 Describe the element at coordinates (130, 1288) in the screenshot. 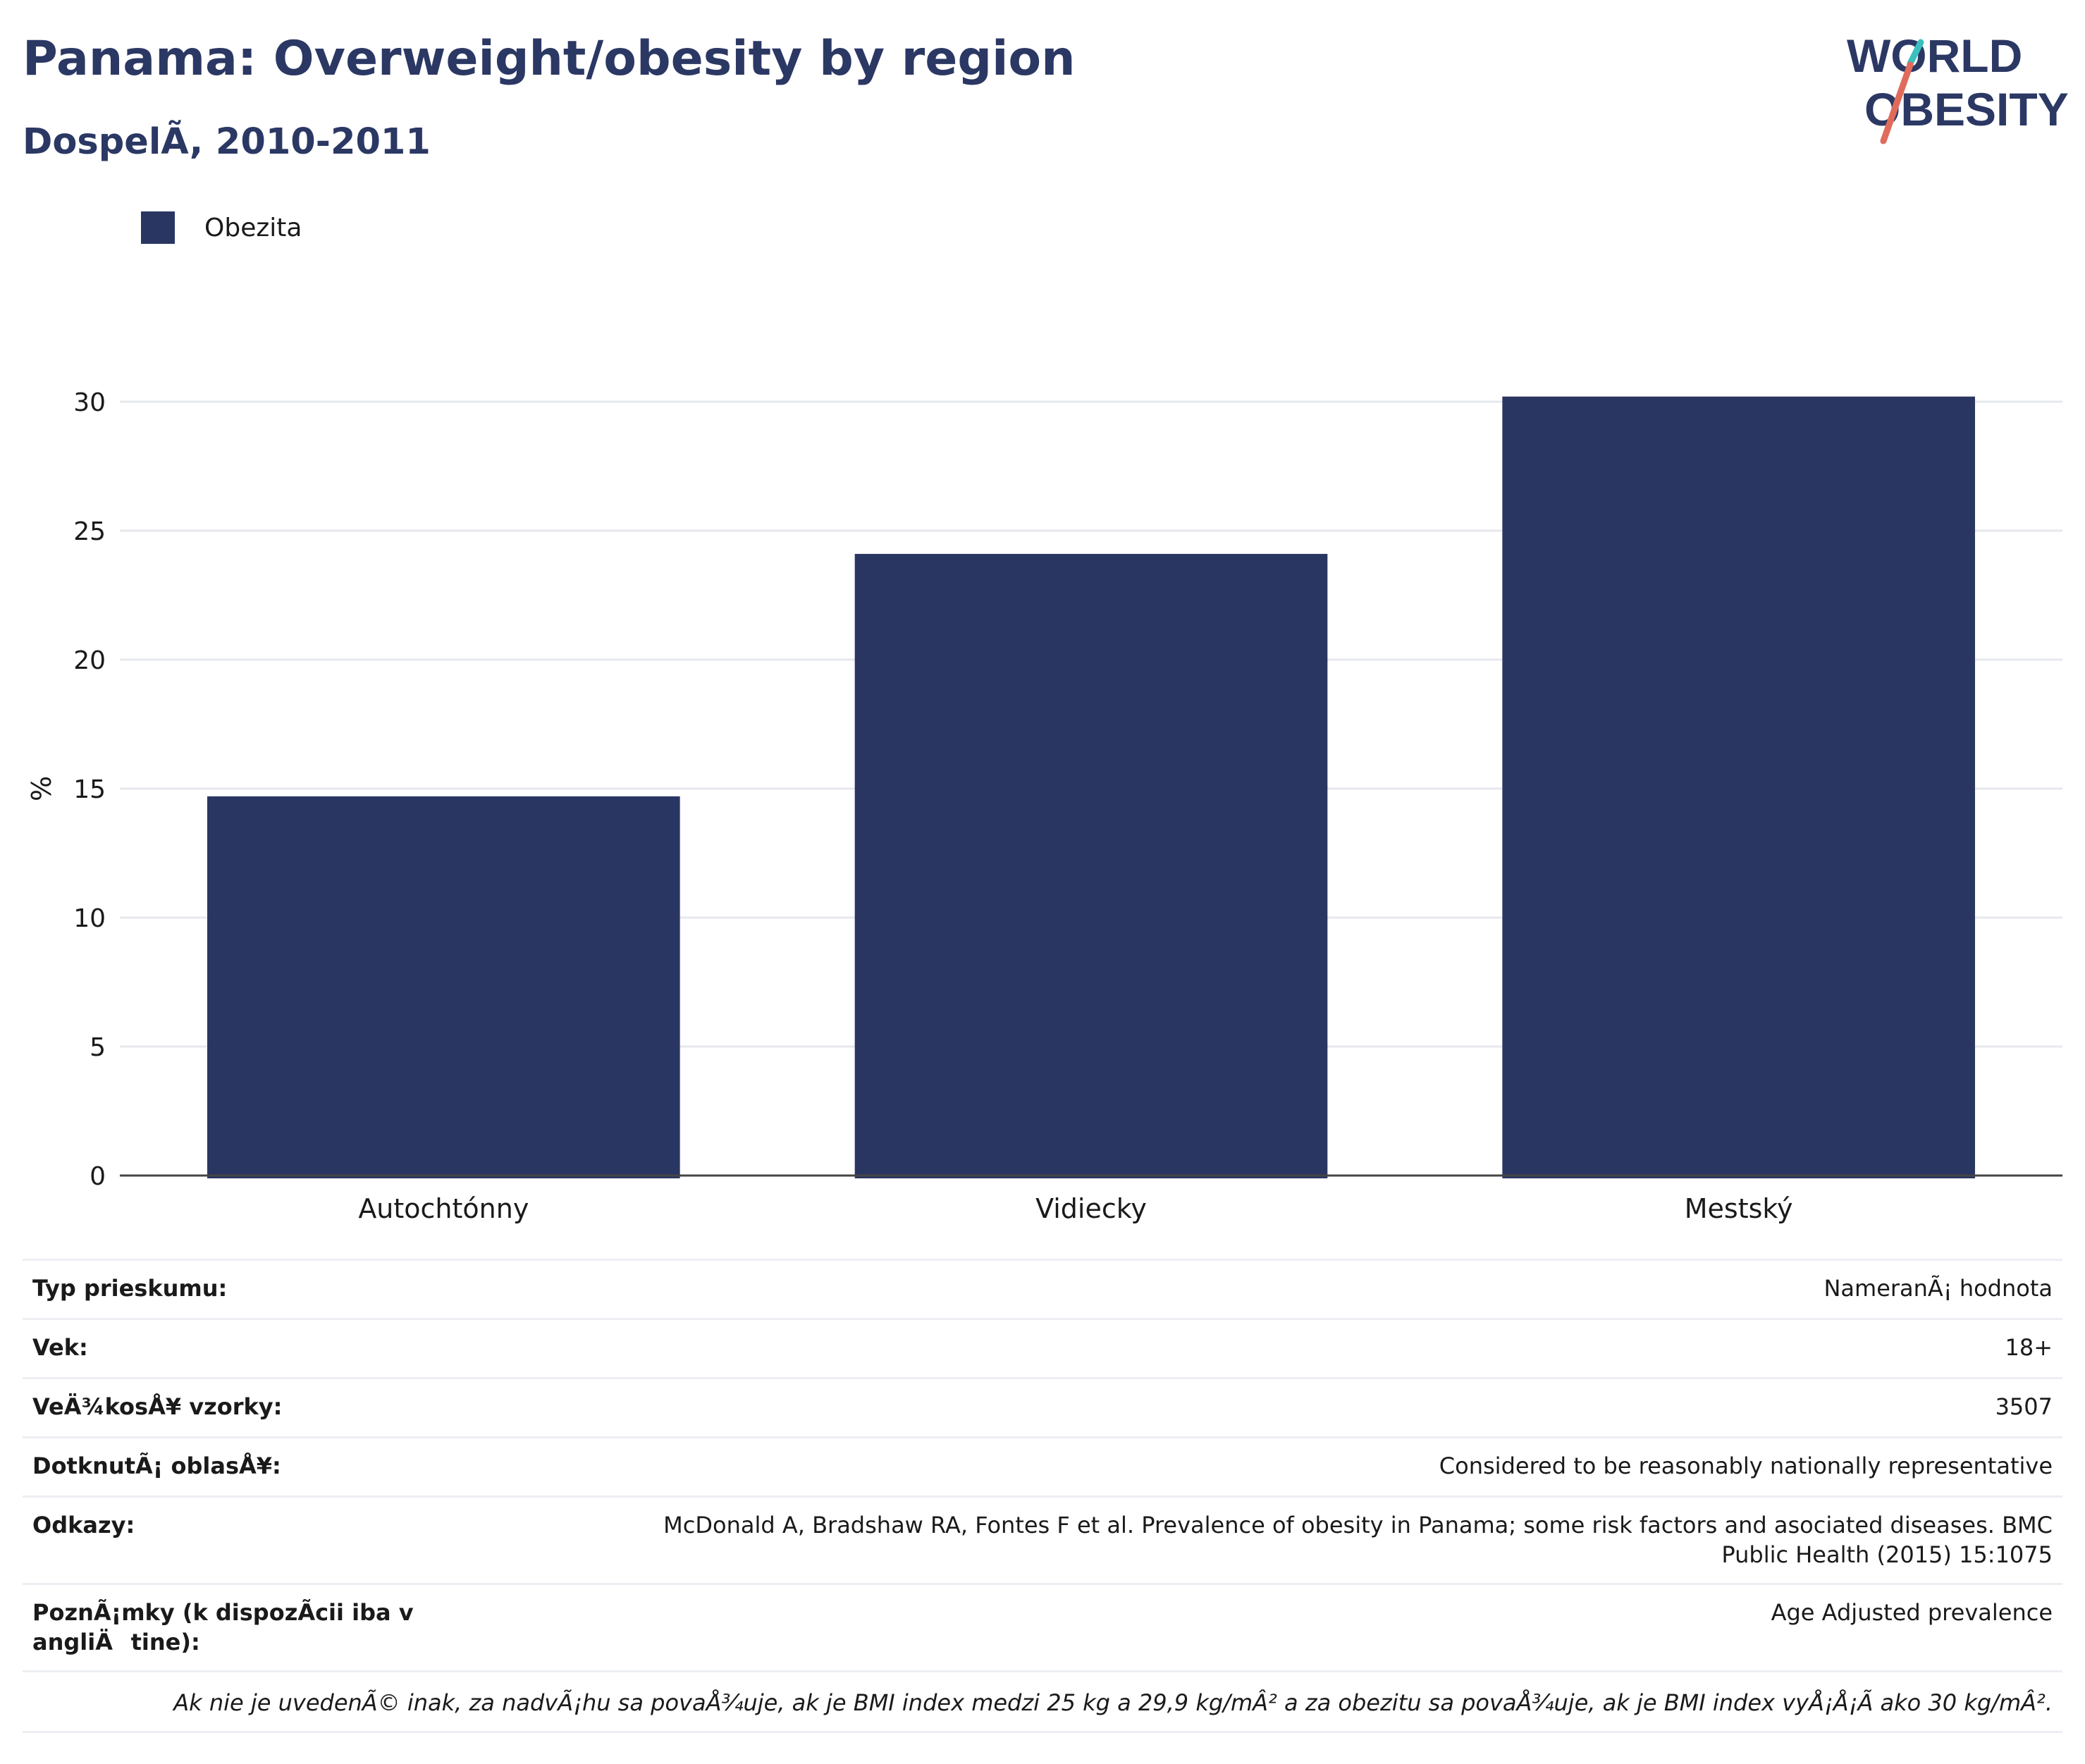

I see `metadata-key: Typ prieskumu:` at that location.